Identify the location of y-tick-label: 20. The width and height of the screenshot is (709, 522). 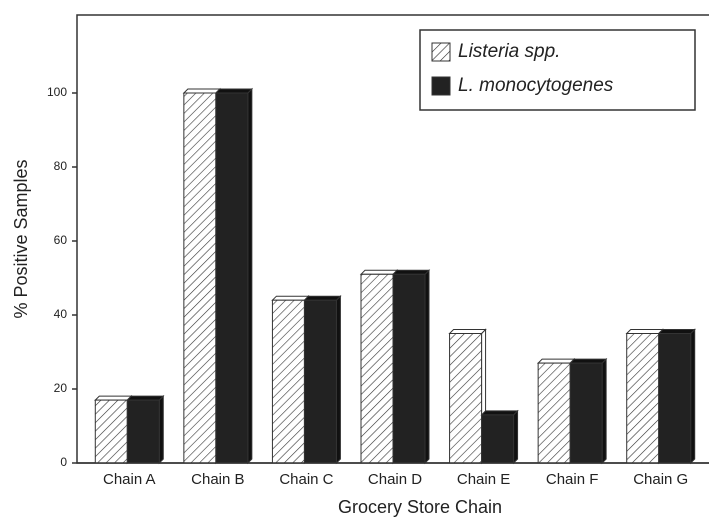
(61, 388).